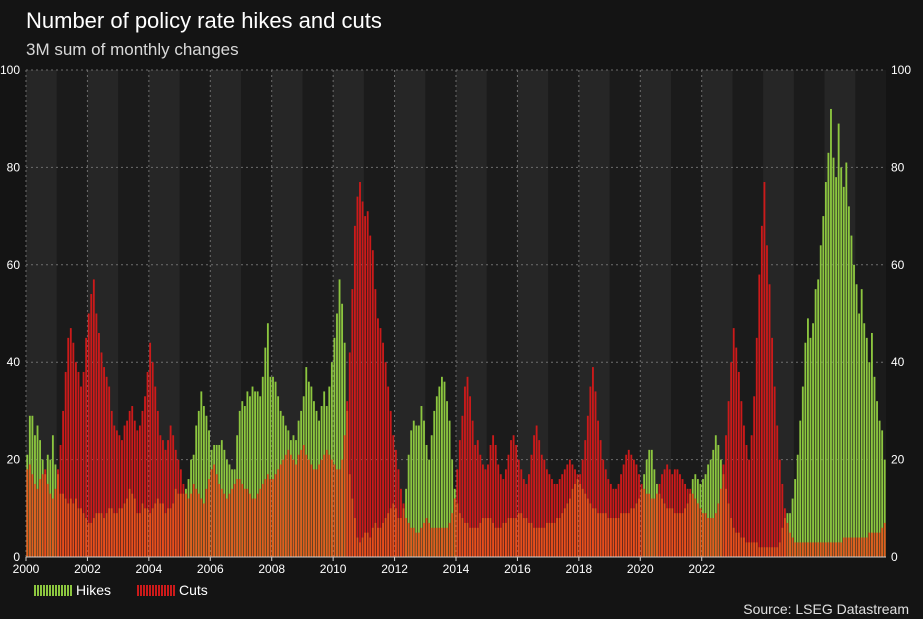 The width and height of the screenshot is (923, 619). Describe the element at coordinates (149, 569) in the screenshot. I see `x-tick-label: 2004` at that location.